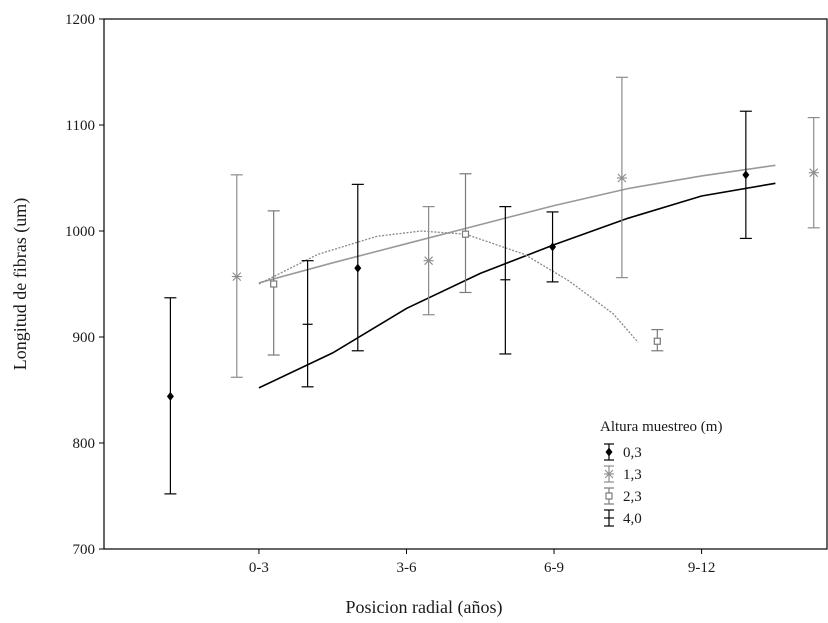 The width and height of the screenshot is (828, 623). I want to click on x-tick-label-3: 9-12, so click(702, 568).